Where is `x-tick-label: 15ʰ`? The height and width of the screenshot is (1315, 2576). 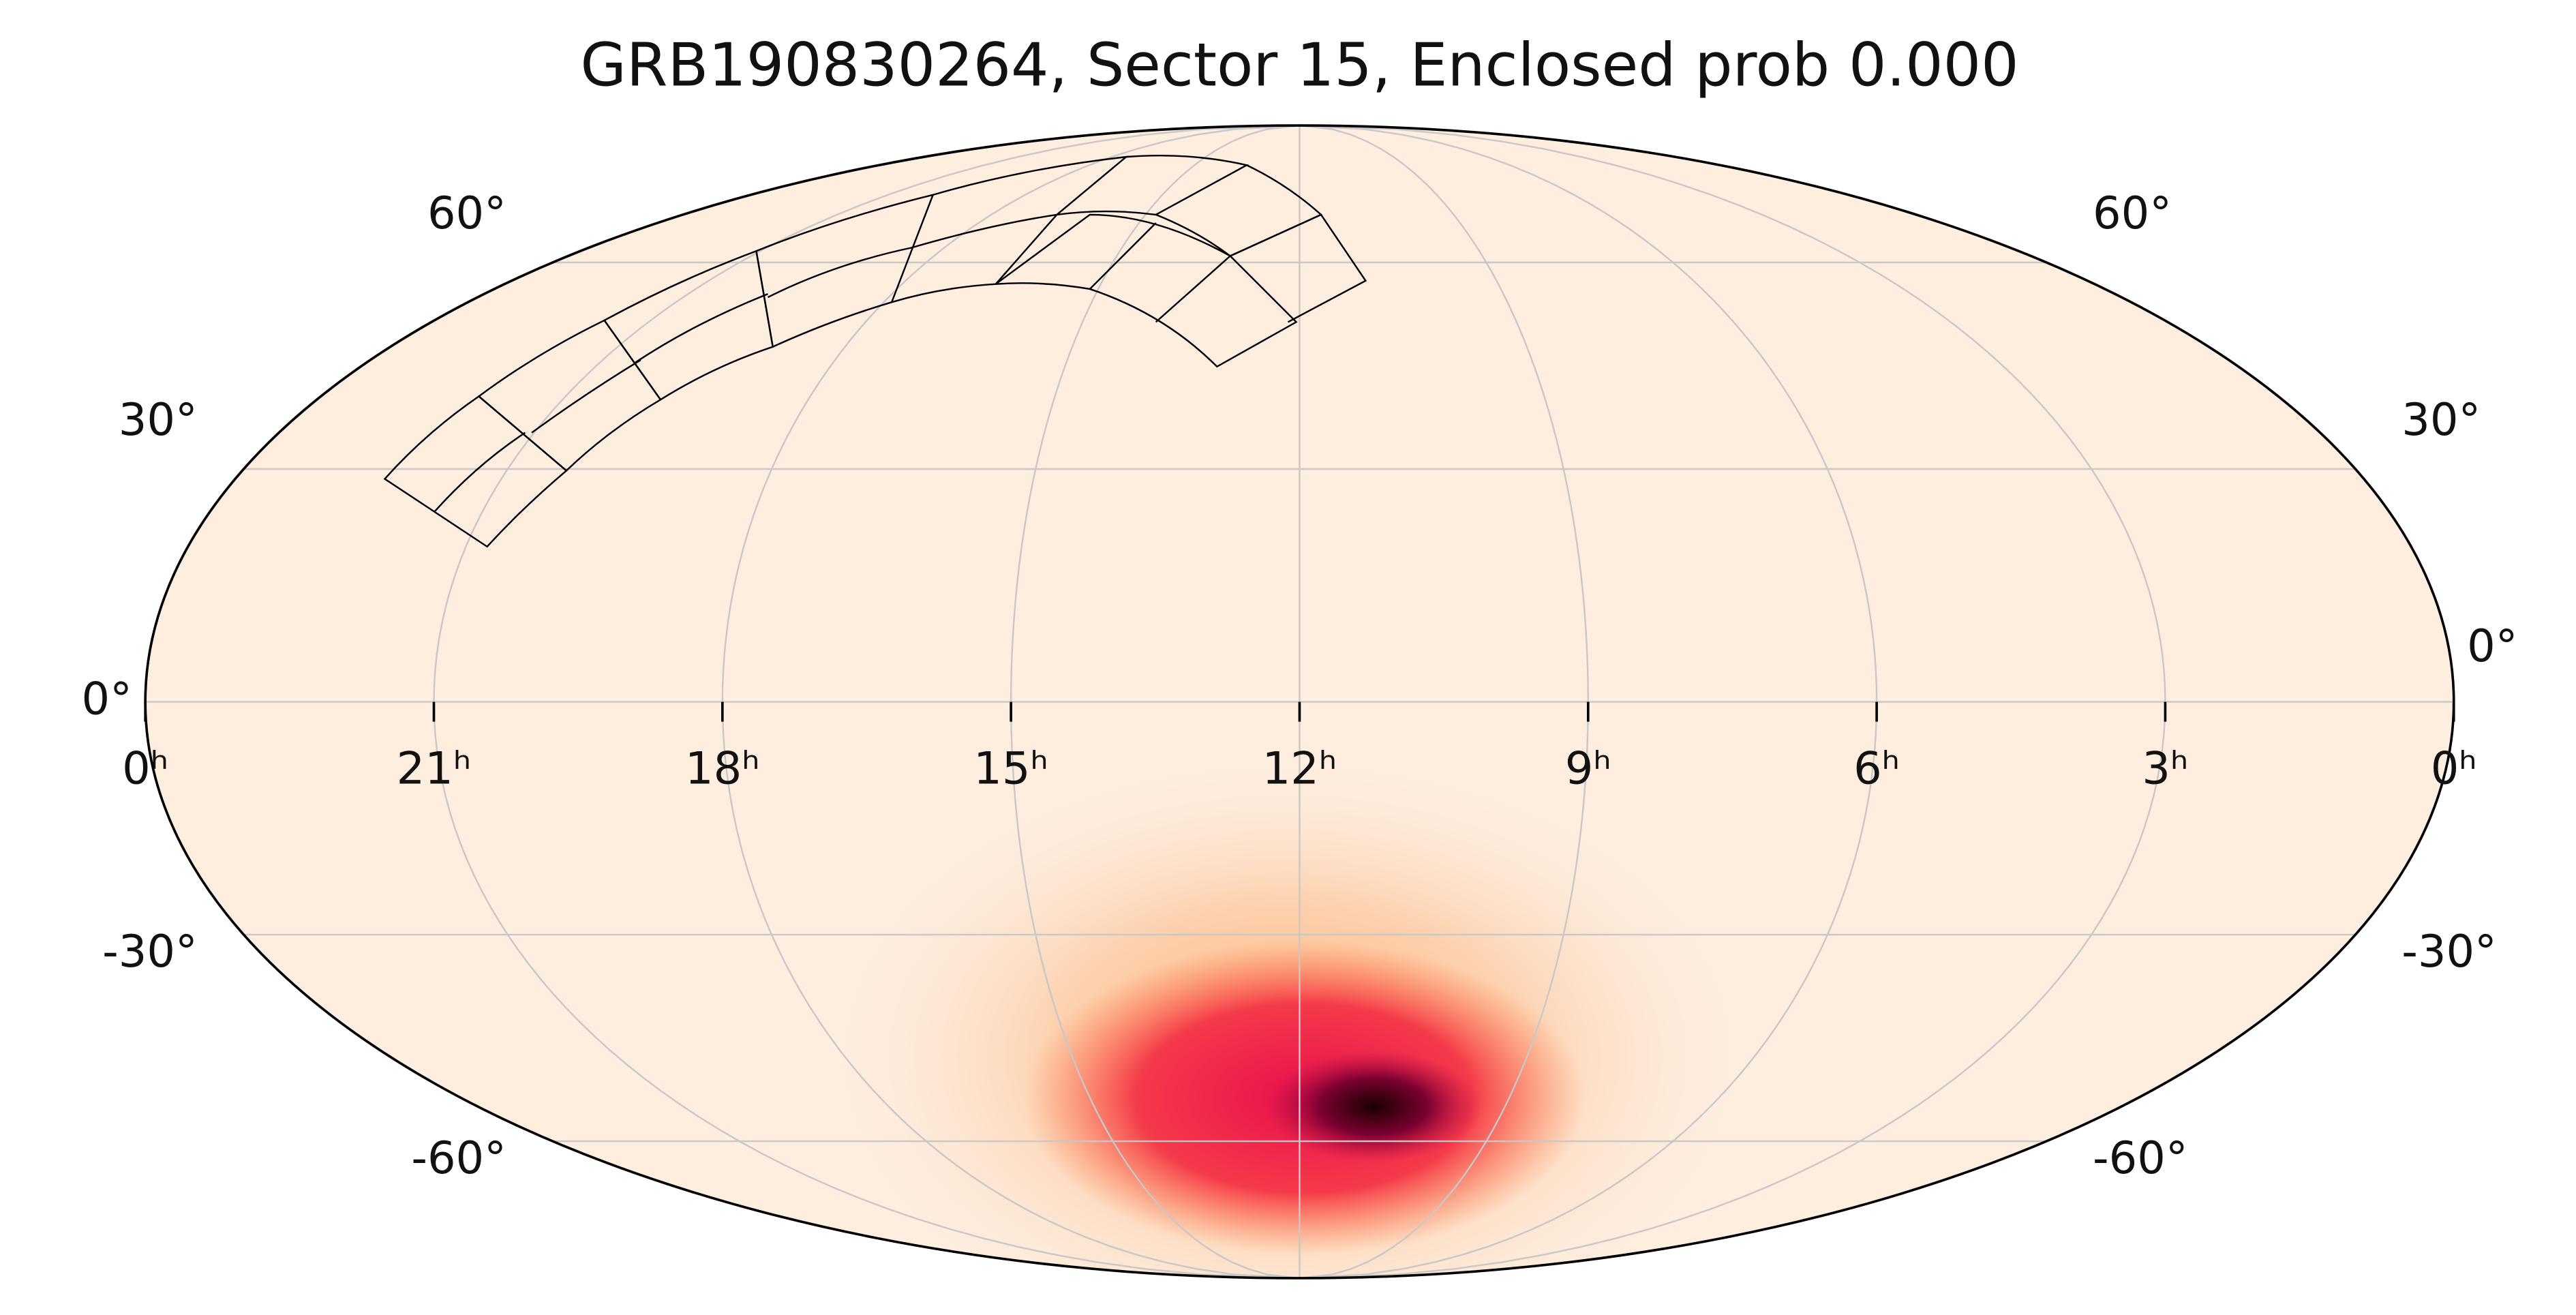
x-tick-label: 15ʰ is located at coordinates (1010, 768).